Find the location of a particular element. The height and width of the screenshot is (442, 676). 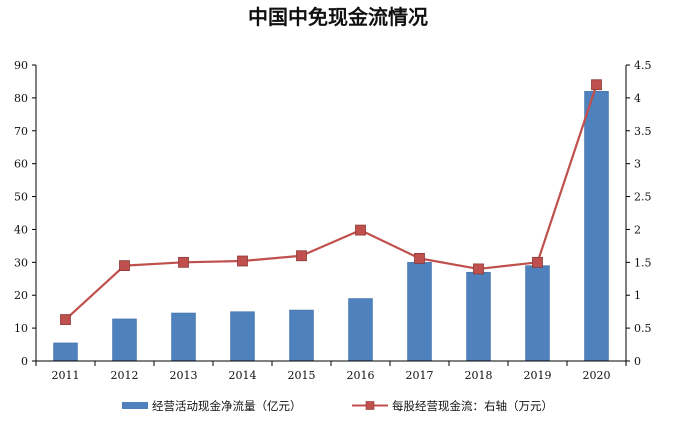

y-tick-label: 80 is located at coordinates (21, 98).